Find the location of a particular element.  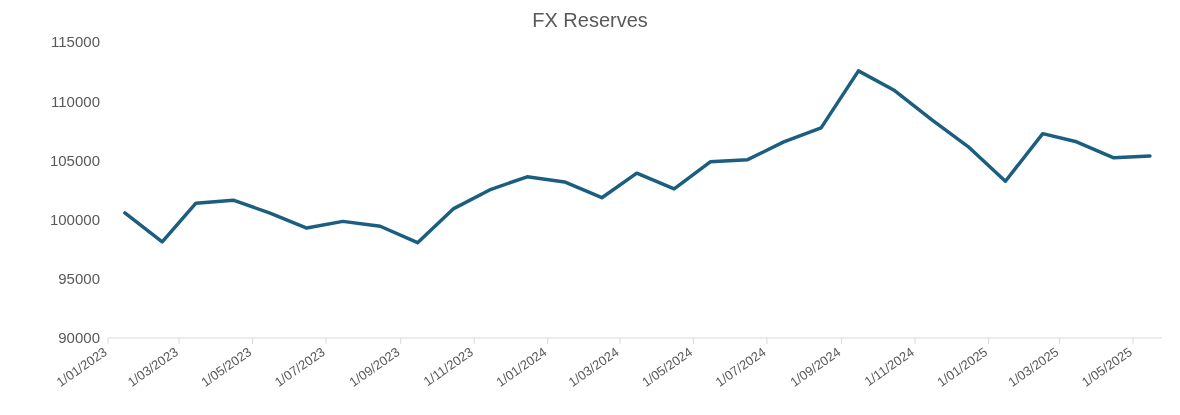

y-tick-label: 115000 is located at coordinates (75, 42).